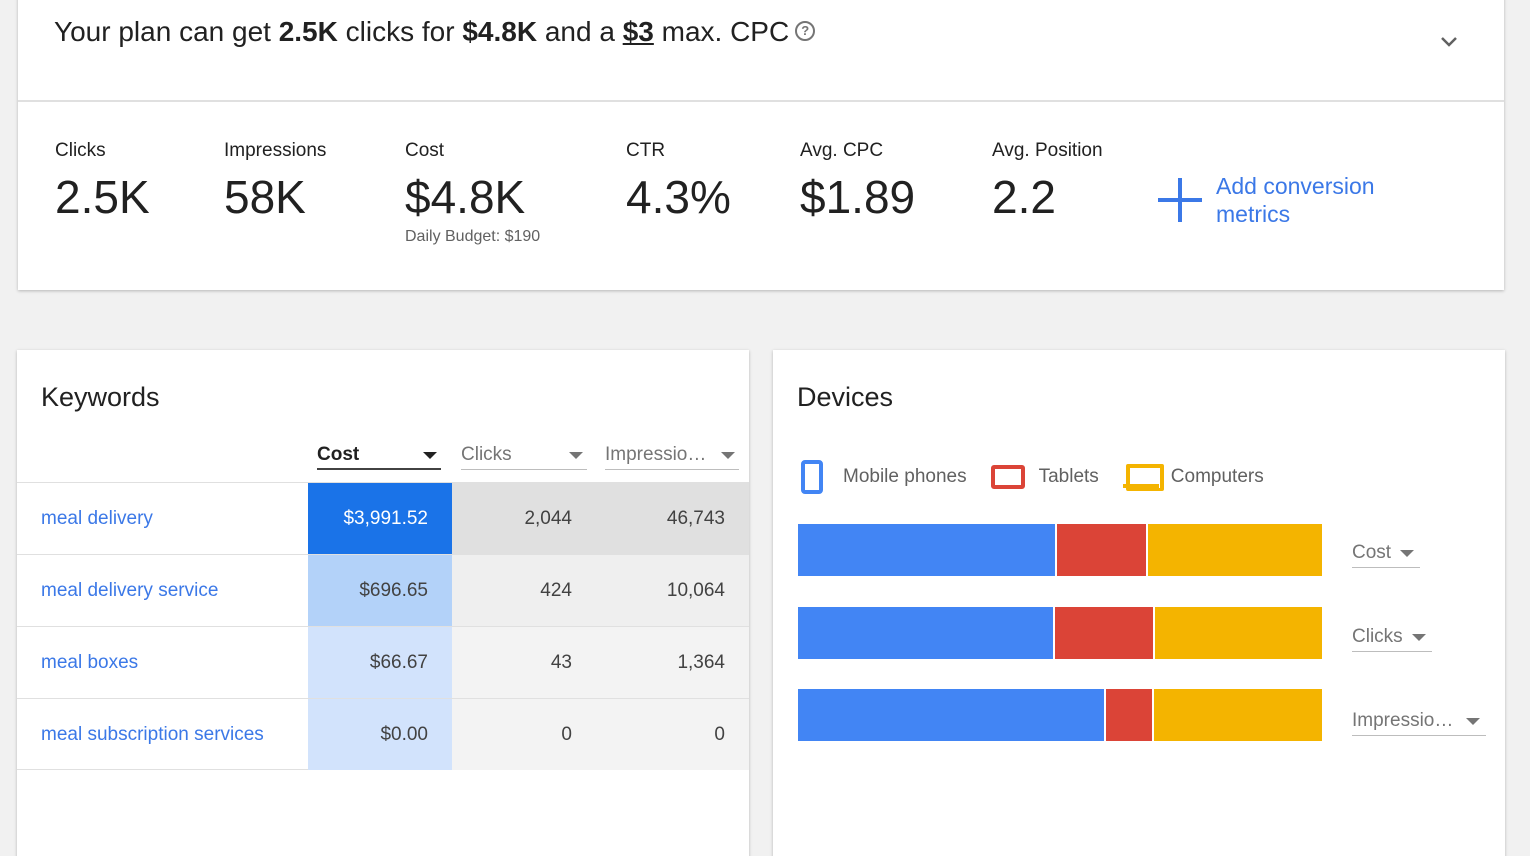 This screenshot has width=1530, height=856. What do you see at coordinates (275, 150) in the screenshot?
I see `metric-label: Impressions` at bounding box center [275, 150].